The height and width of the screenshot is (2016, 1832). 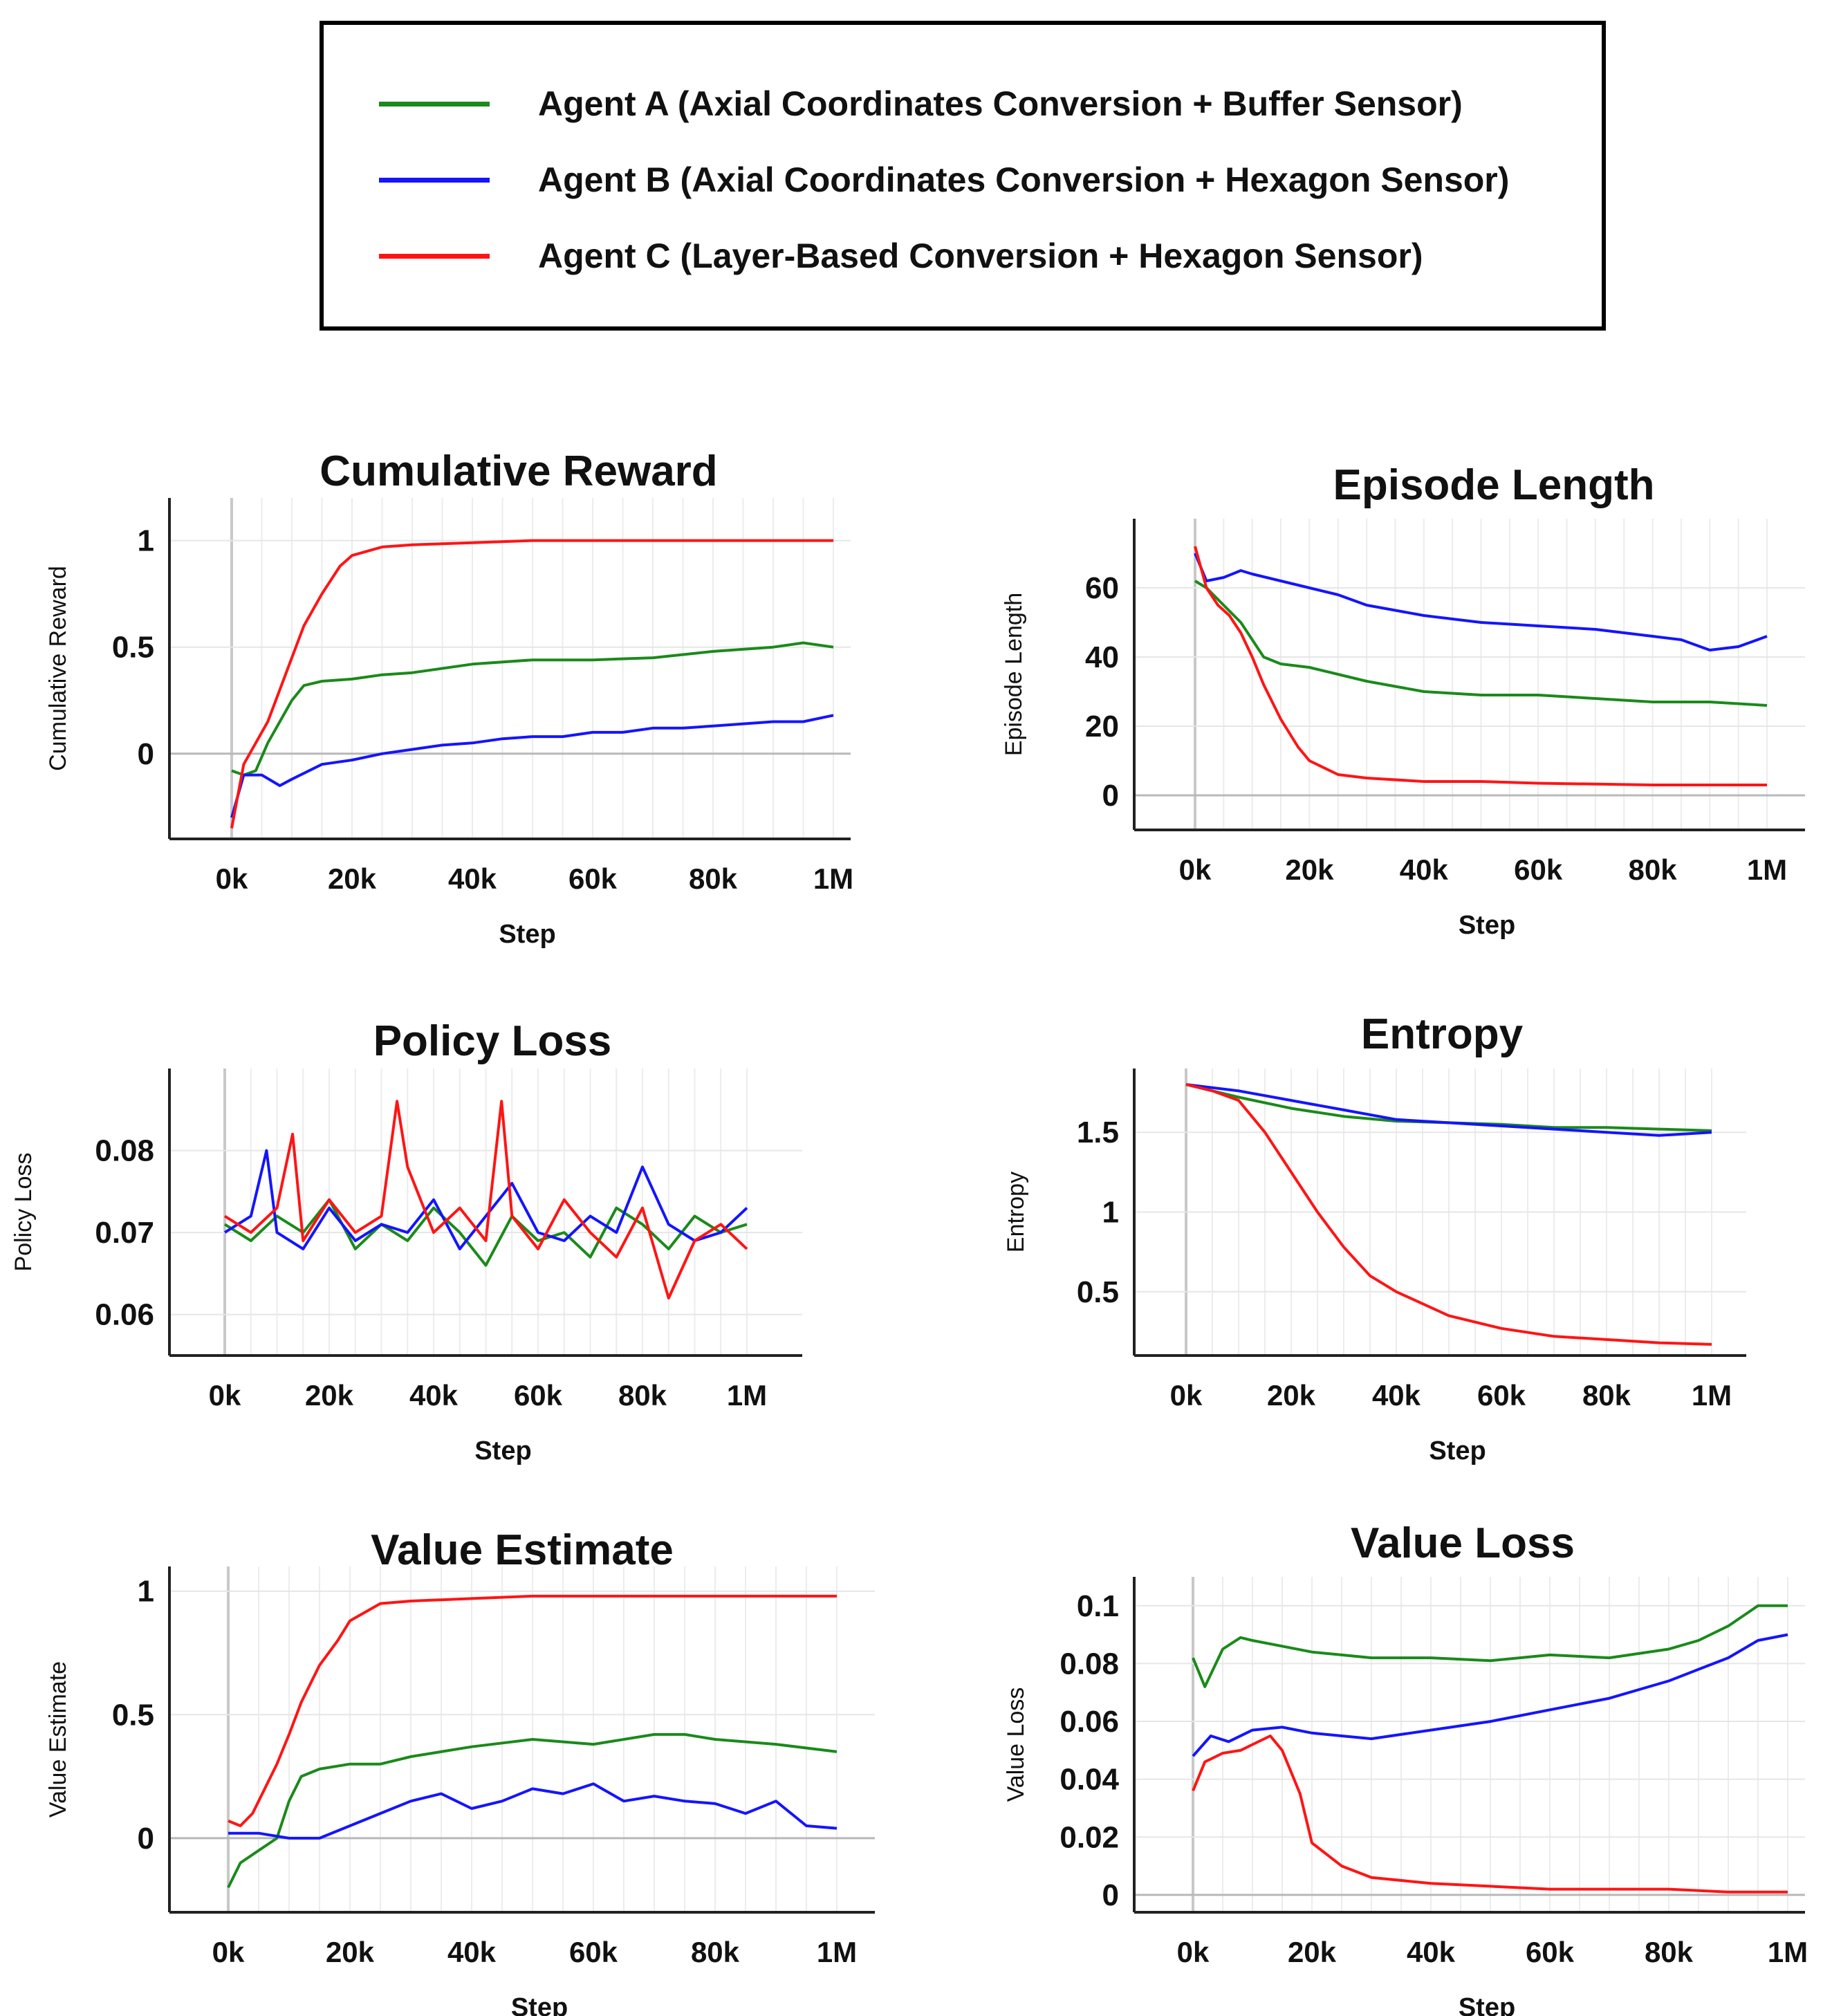 I want to click on y-tick-label: 0.06, so click(x=124, y=1315).